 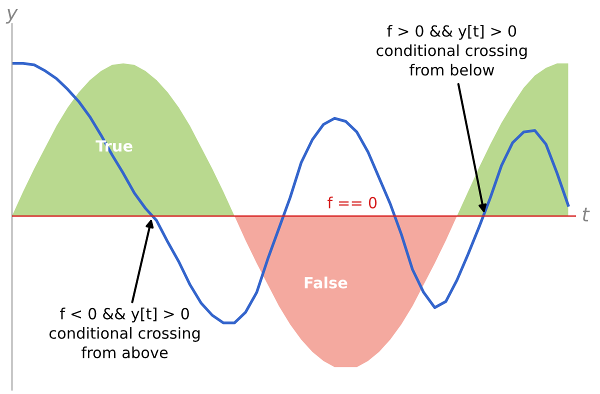 I want to click on ref-line-label: f == 0, so click(x=352, y=202).